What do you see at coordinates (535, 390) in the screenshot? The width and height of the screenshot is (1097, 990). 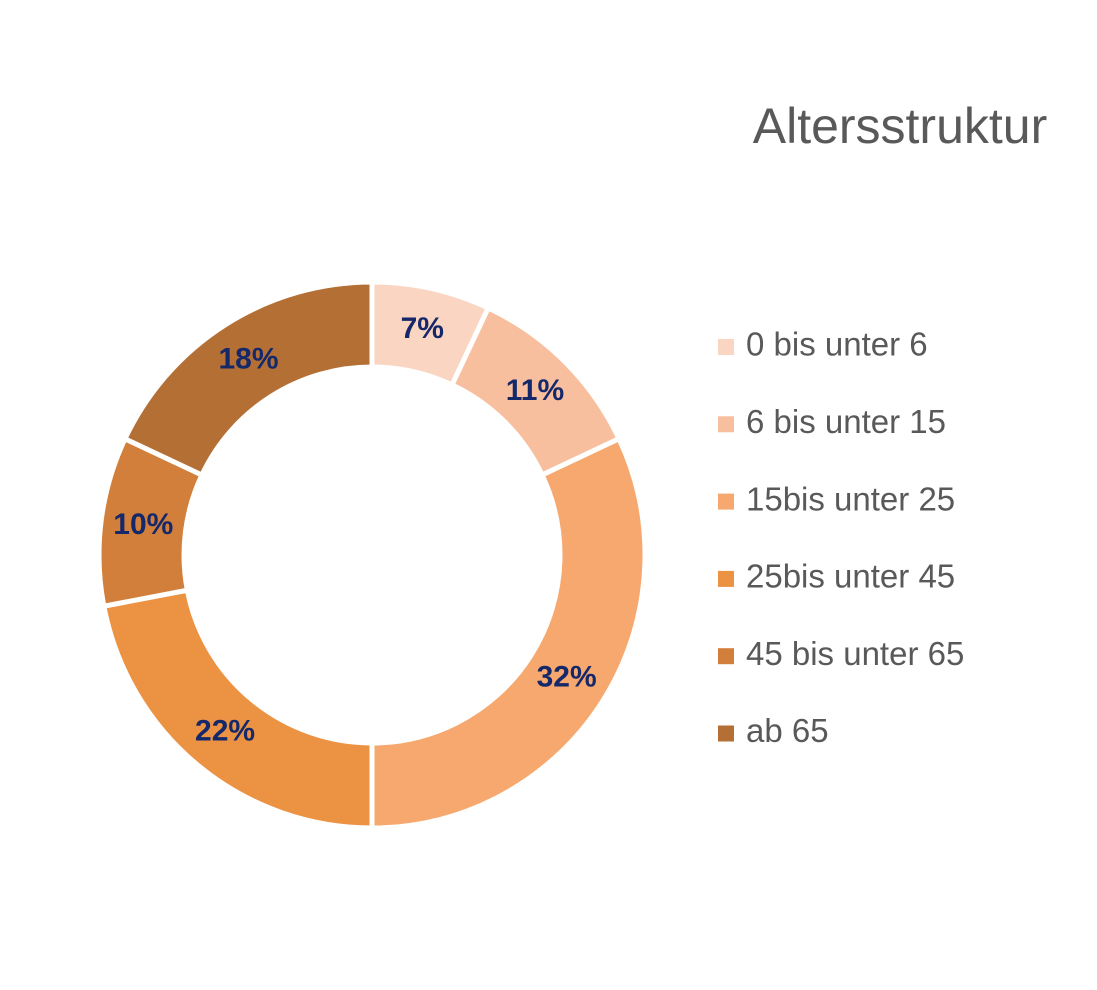 I see `data-label: 11%` at bounding box center [535, 390].